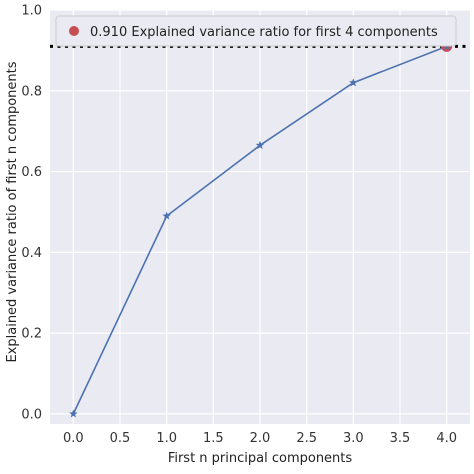 Image resolution: width=474 pixels, height=474 pixels. Describe the element at coordinates (353, 438) in the screenshot. I see `x-tick-label: 3.0` at that location.